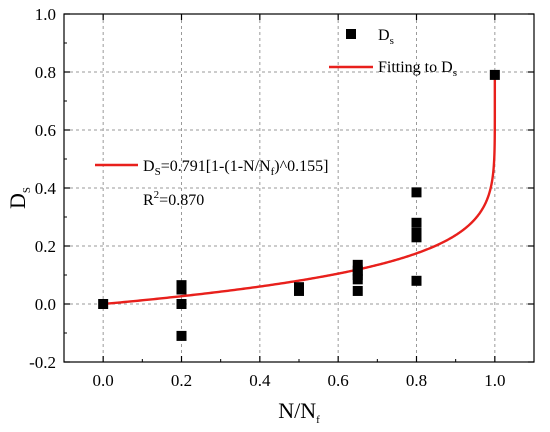 The image size is (550, 432). Describe the element at coordinates (181, 380) in the screenshot. I see `x-tick-label: 0.2` at that location.